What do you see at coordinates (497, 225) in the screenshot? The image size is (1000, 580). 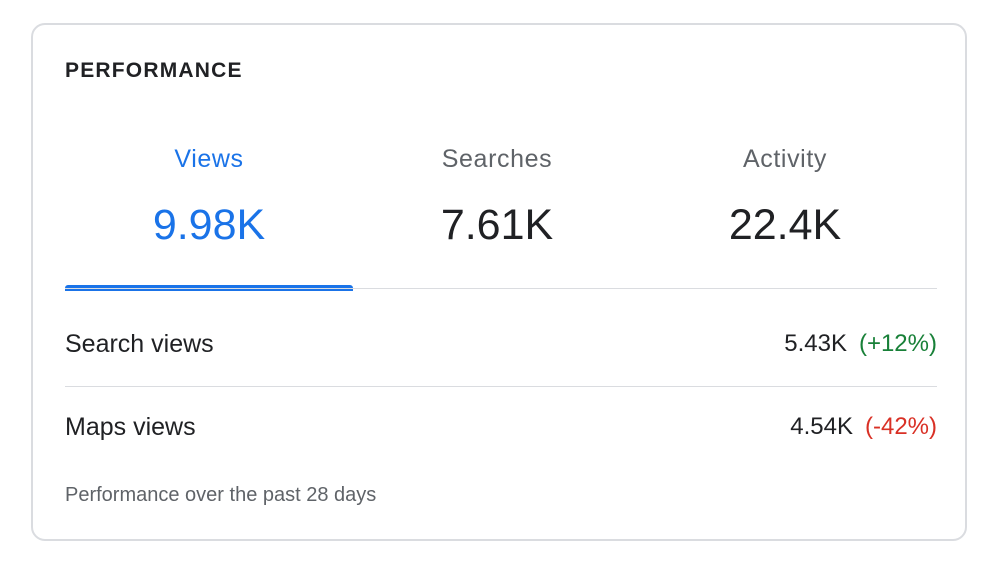 I see `tab-searches-value: 7.61K` at bounding box center [497, 225].